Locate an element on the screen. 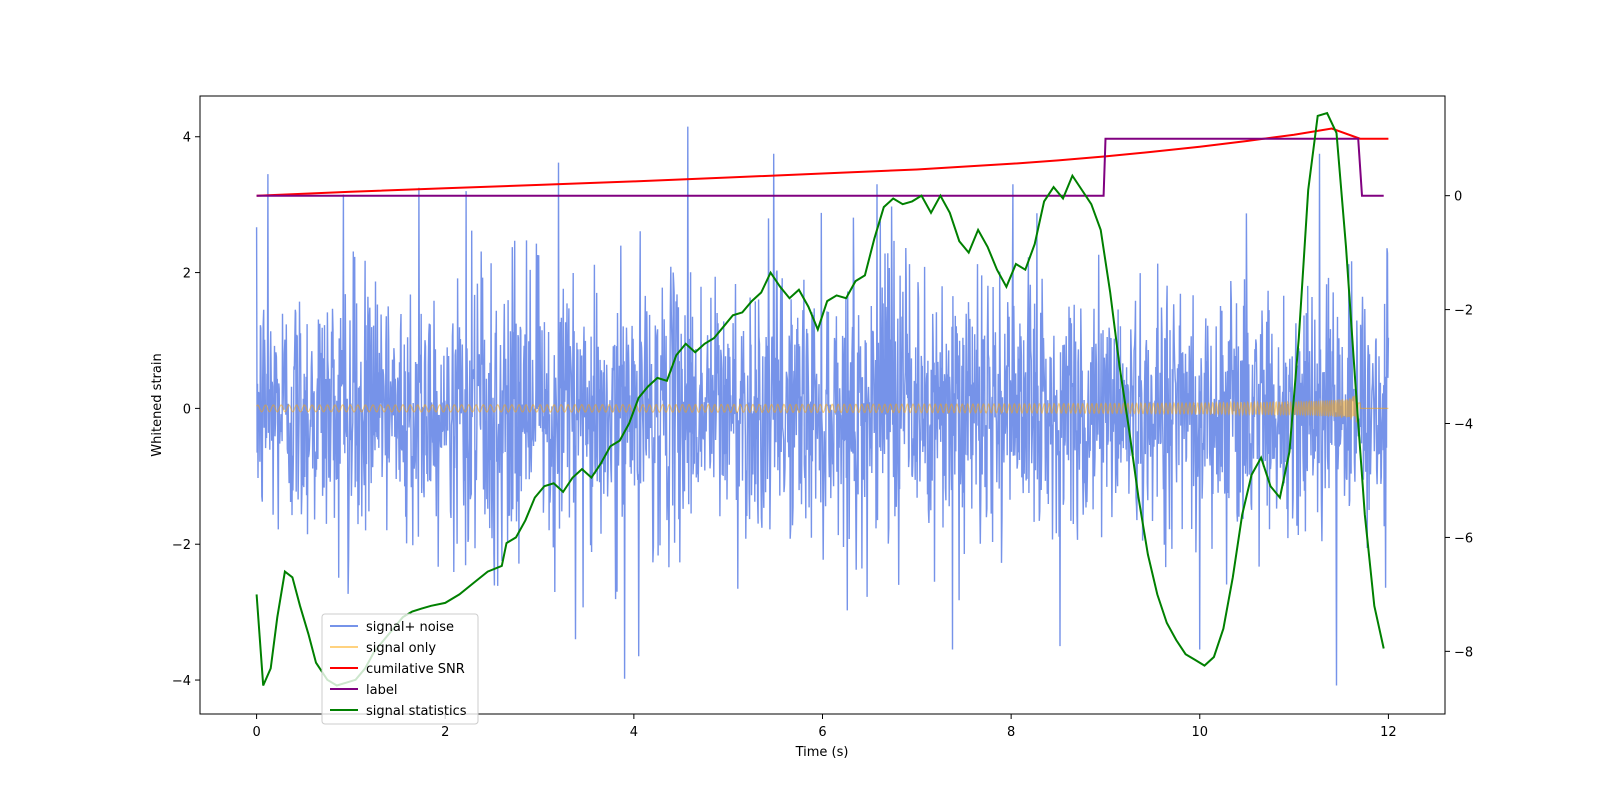 The width and height of the screenshot is (1600, 800). y-axis-left: 4 2 0 −2 −4 is located at coordinates (186, 410).